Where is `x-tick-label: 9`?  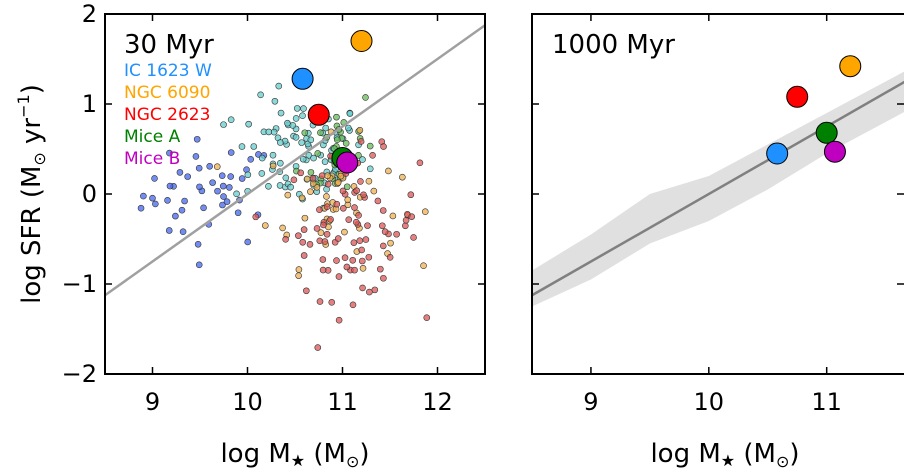 x-tick-label: 9 is located at coordinates (590, 402).